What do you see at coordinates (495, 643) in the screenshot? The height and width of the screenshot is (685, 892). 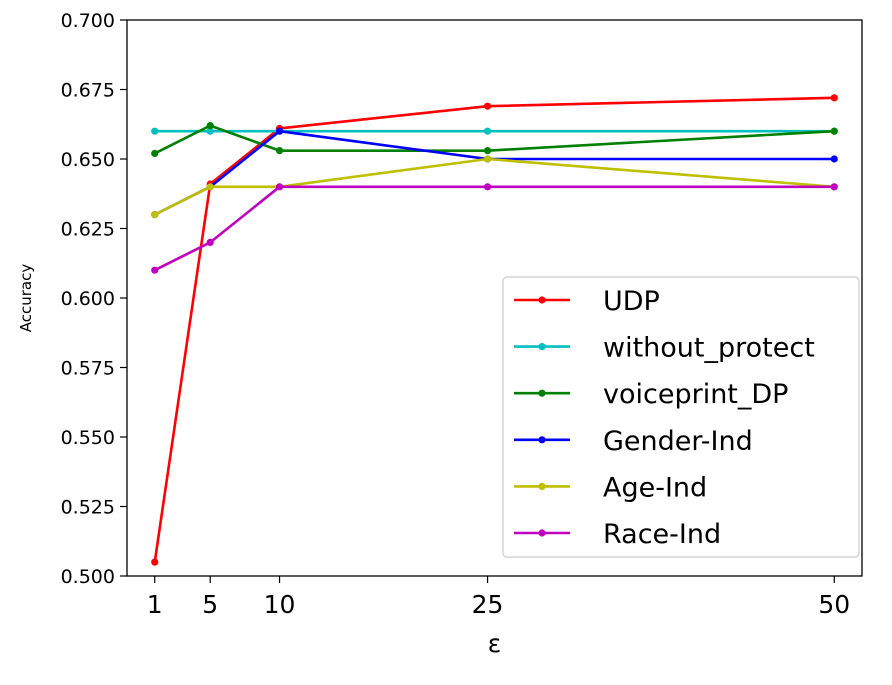 I see `x-axis-label: ε` at bounding box center [495, 643].